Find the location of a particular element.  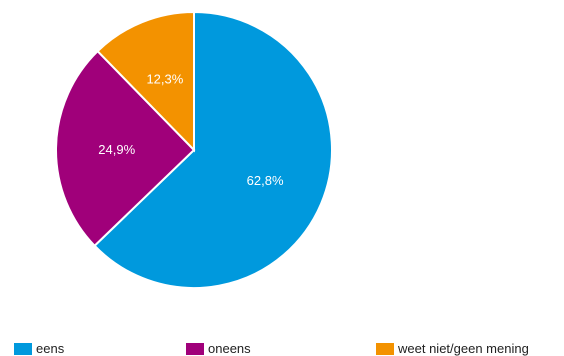

legend-label-eens: eens is located at coordinates (50, 348).